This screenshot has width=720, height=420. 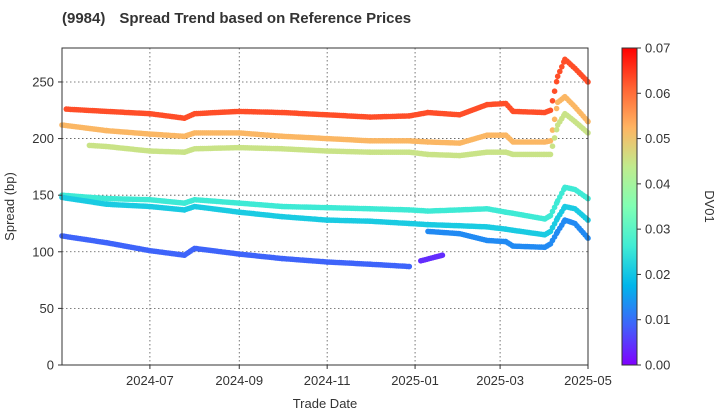 What do you see at coordinates (43, 81) in the screenshot?
I see `y-tick-label: 250` at bounding box center [43, 81].